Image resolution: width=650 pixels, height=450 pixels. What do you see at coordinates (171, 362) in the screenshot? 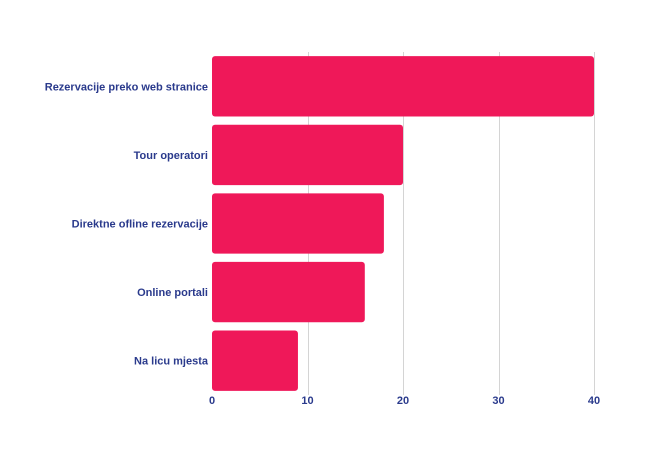
I see `category-label: Na licu mjesta` at bounding box center [171, 362].